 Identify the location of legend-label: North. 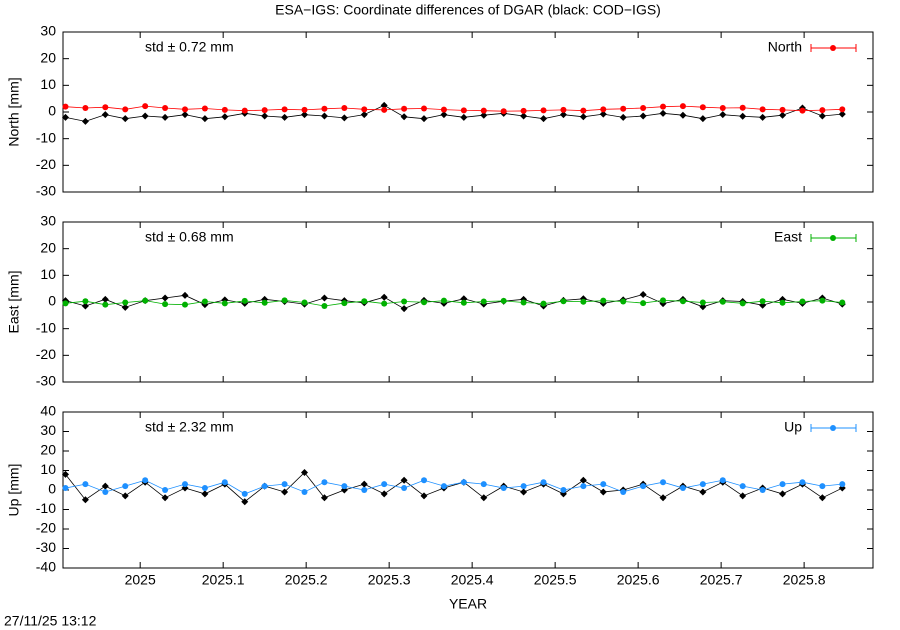
(785, 47).